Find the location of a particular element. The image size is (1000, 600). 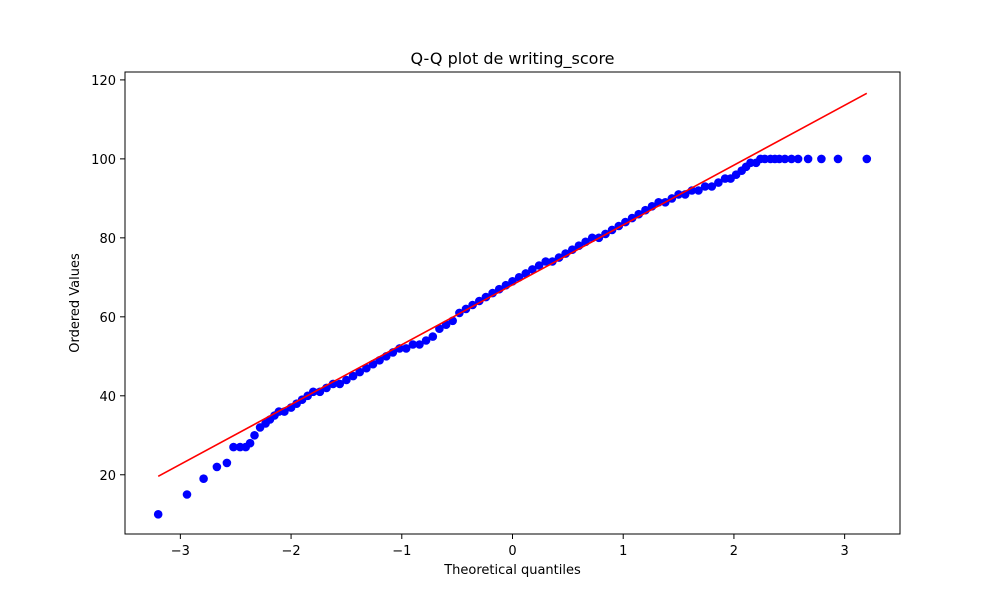

x-tick-label: 3 is located at coordinates (845, 551).